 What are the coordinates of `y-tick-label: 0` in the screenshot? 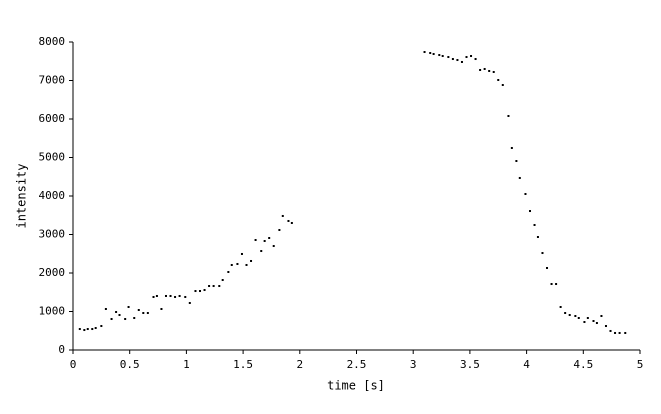 It's located at (61, 349).